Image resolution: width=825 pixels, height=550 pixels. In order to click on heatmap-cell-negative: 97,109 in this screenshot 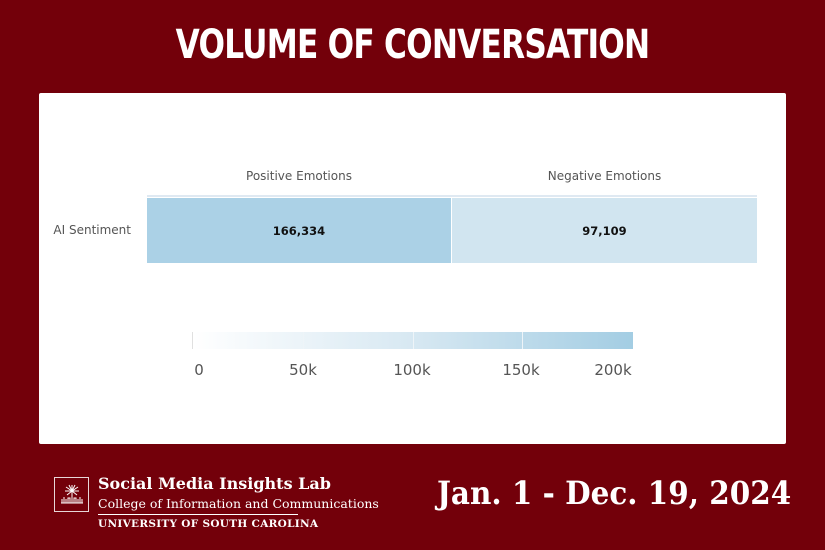, I will do `click(604, 230)`.